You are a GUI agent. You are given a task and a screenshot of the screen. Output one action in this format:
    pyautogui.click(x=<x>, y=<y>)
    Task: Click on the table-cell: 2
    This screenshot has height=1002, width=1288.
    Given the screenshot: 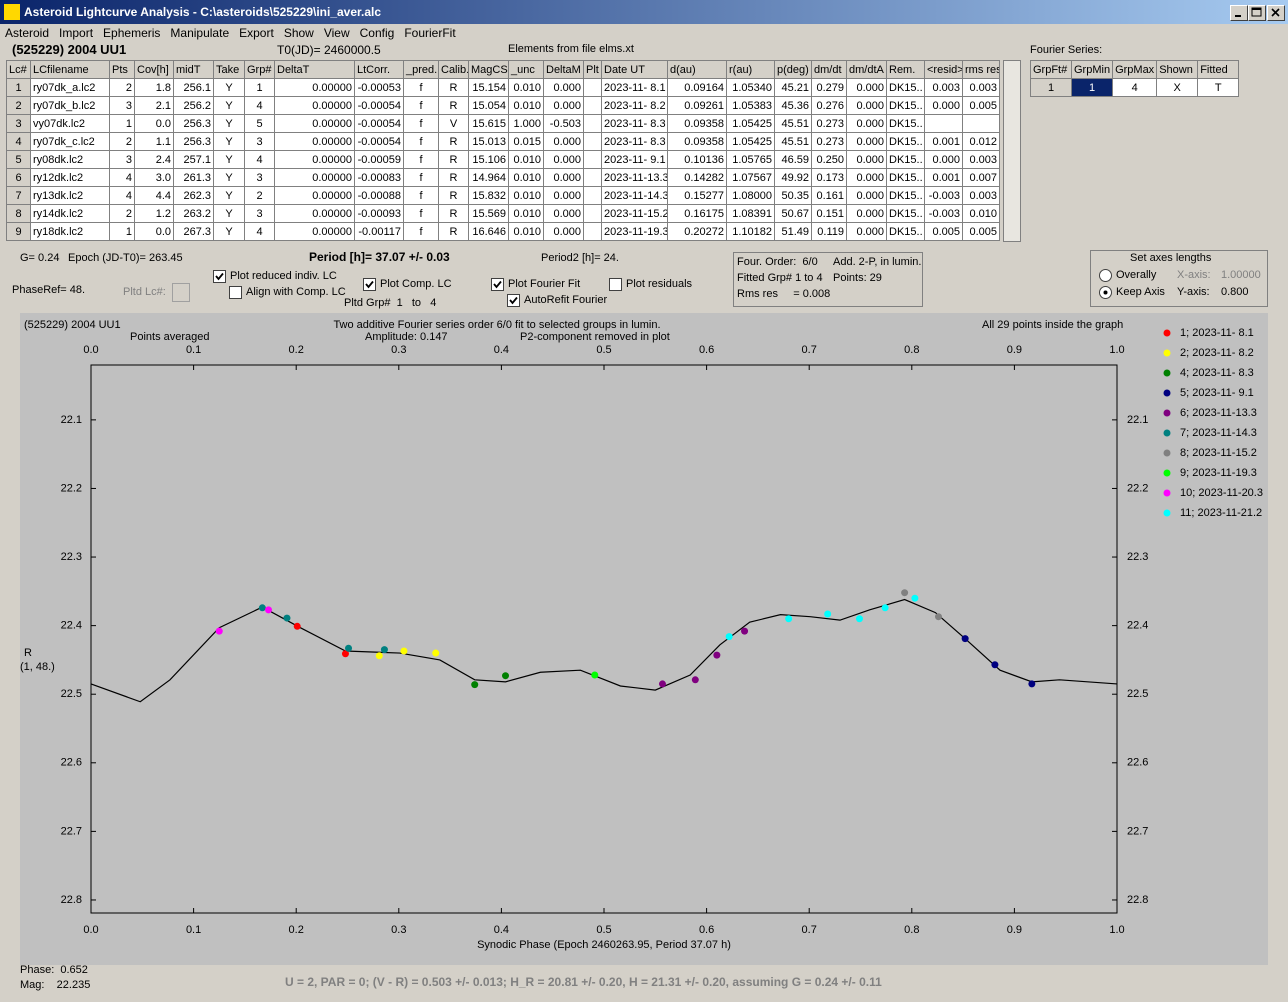 What is the action you would take?
    pyautogui.click(x=122, y=87)
    